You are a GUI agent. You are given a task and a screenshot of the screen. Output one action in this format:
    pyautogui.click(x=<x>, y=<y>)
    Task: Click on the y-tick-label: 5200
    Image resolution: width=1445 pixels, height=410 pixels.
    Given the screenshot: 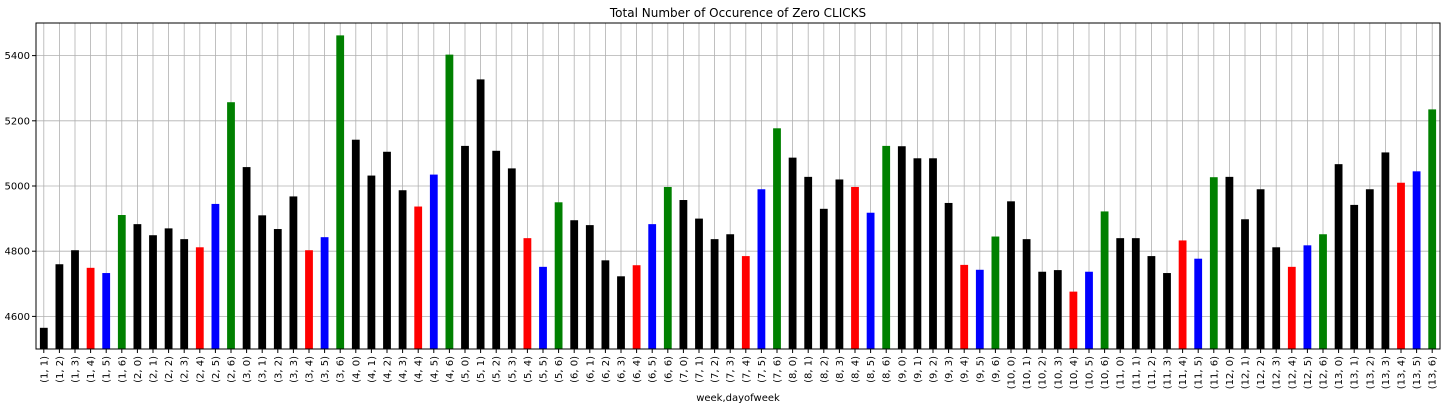 What is the action you would take?
    pyautogui.click(x=17, y=121)
    